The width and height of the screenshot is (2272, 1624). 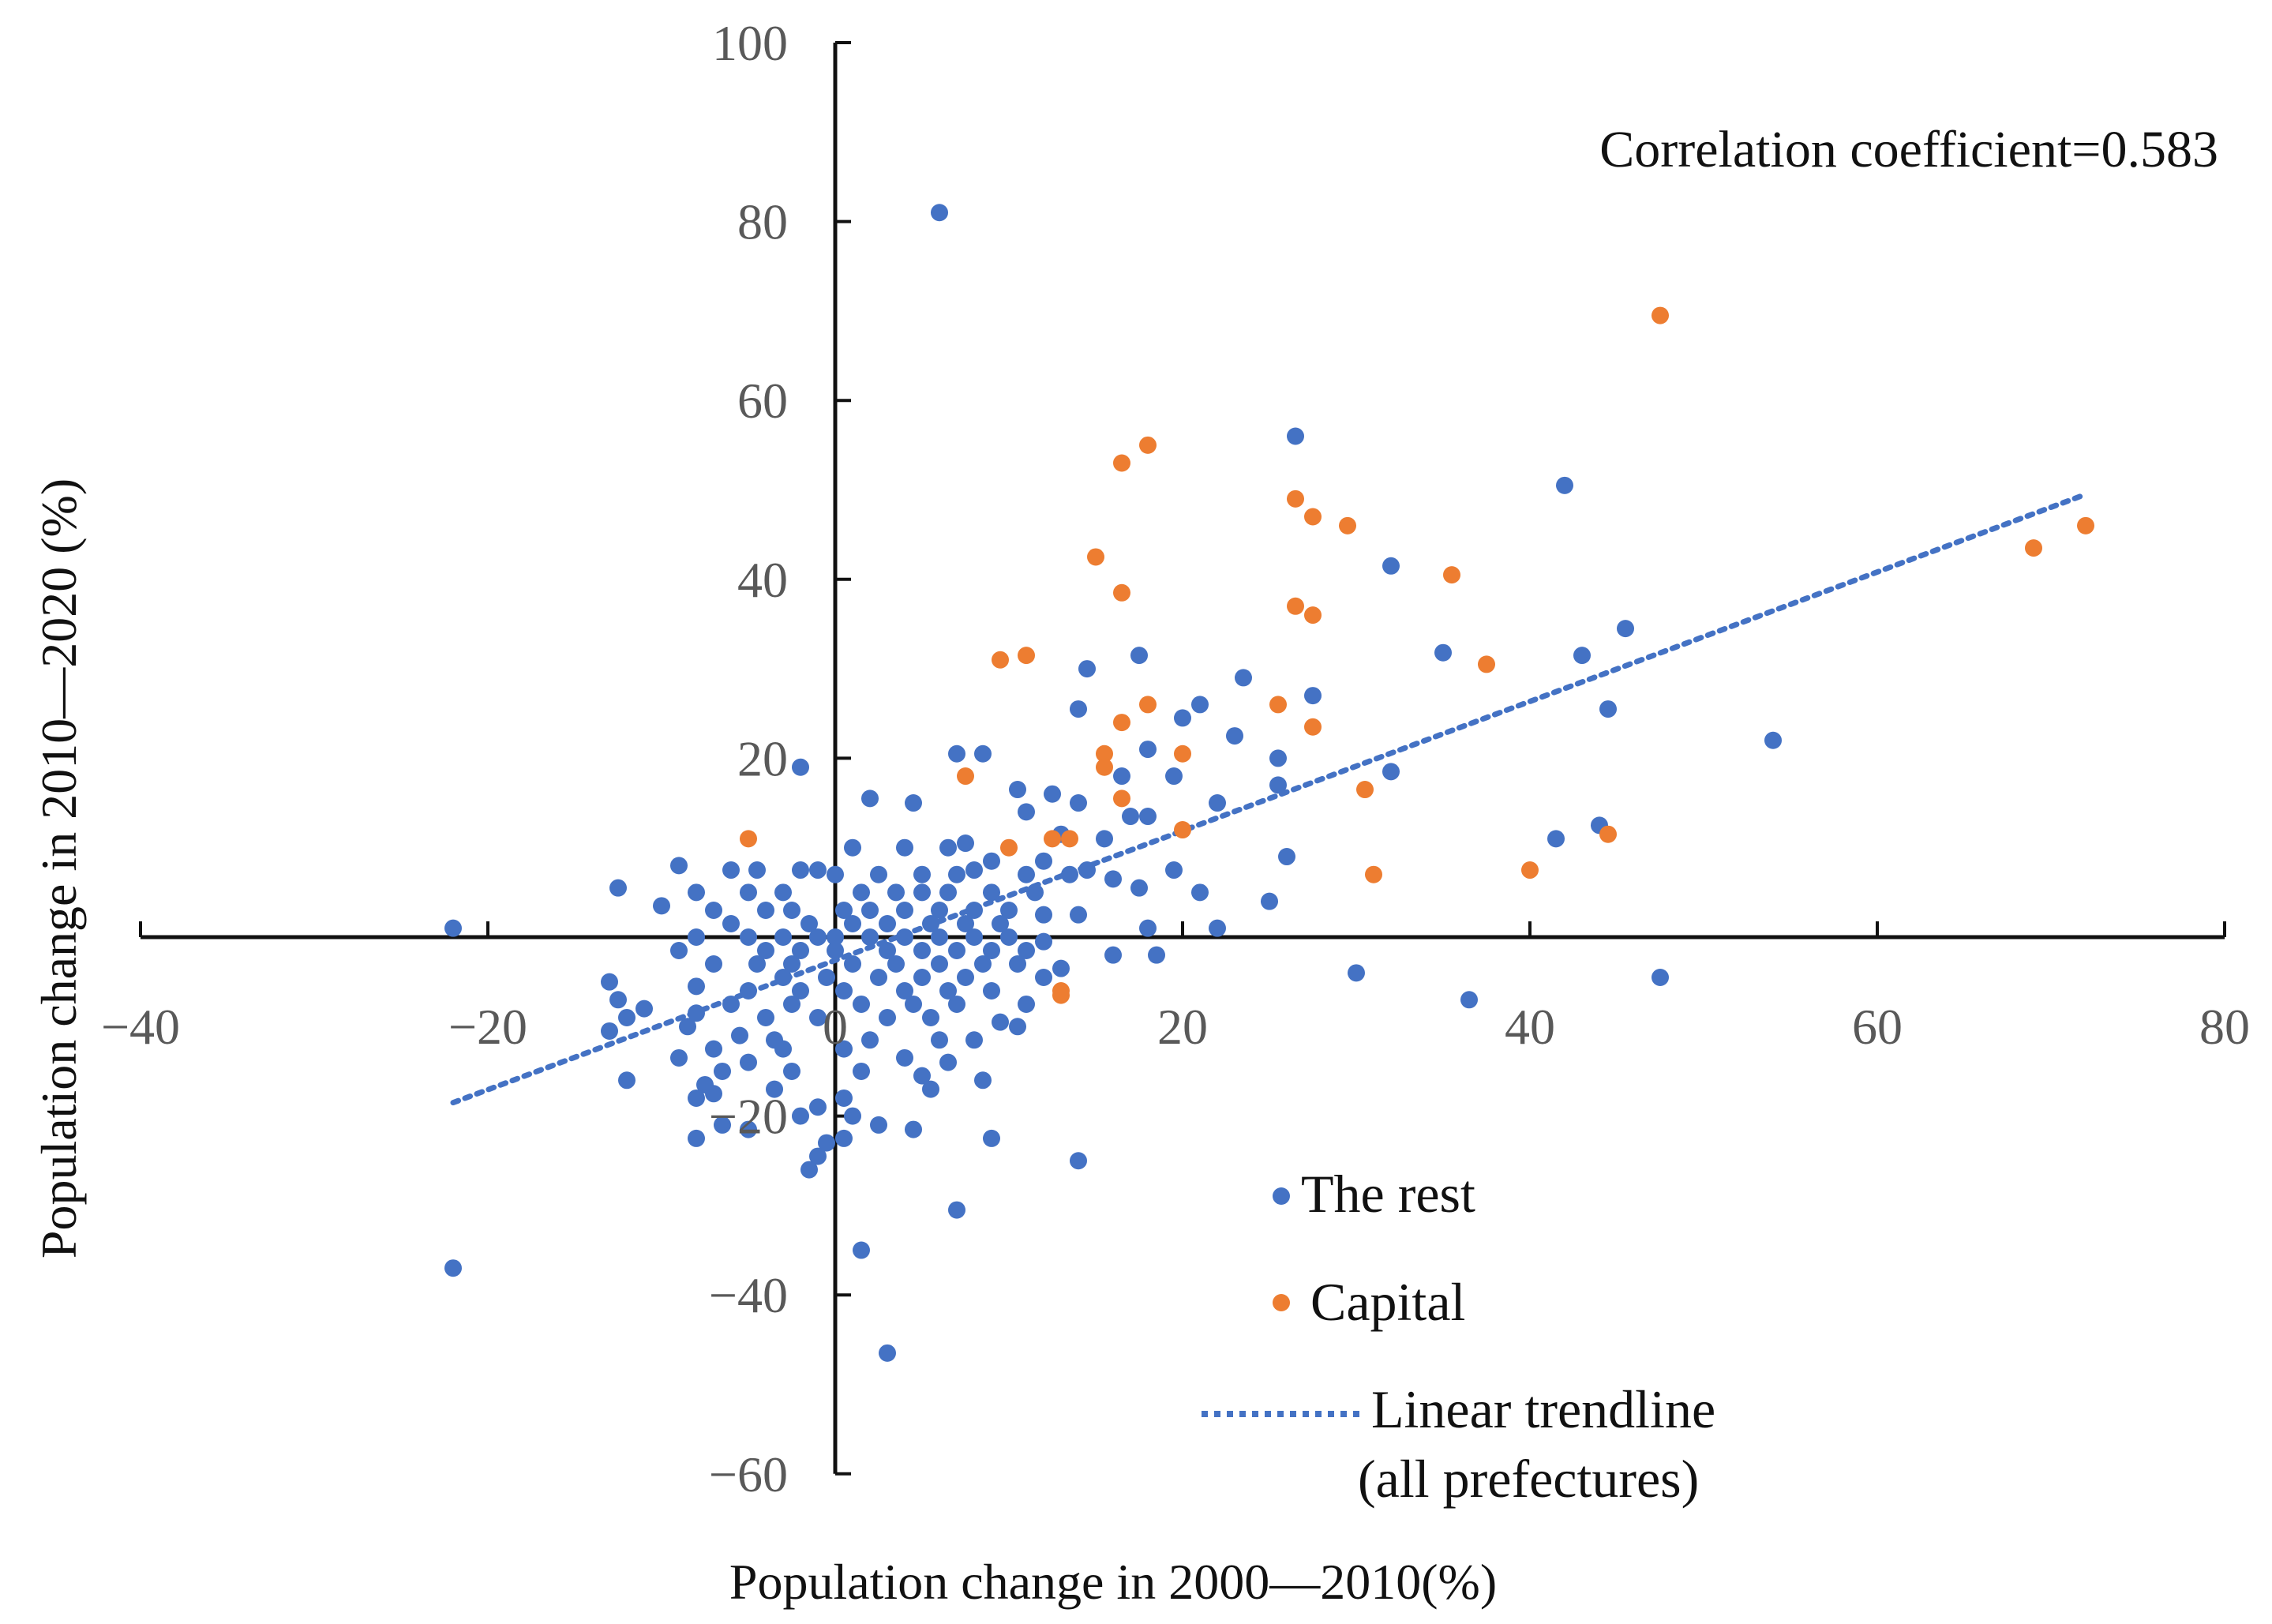 I want to click on x-tick-label: −20, so click(x=487, y=1027).